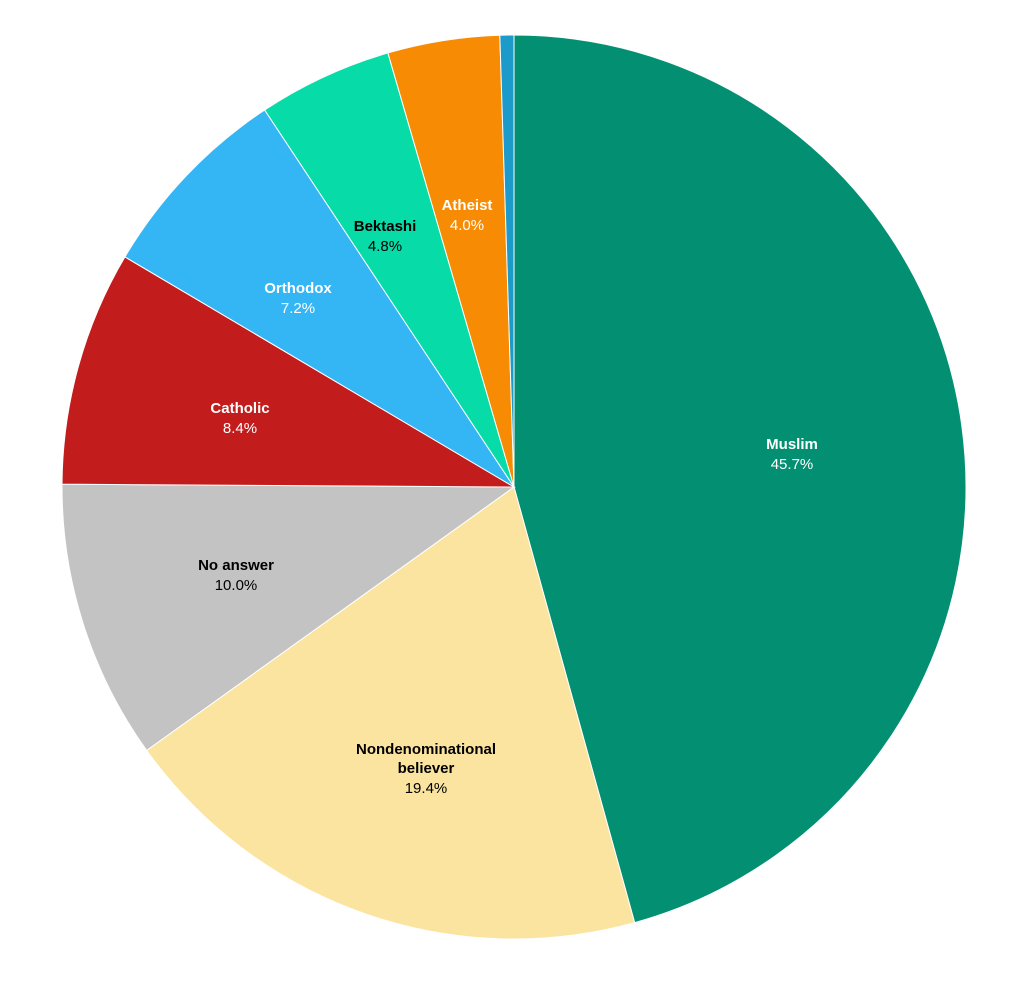 The image size is (1024, 1001). What do you see at coordinates (236, 565) in the screenshot?
I see `slice-label-no-answer: No answer` at bounding box center [236, 565].